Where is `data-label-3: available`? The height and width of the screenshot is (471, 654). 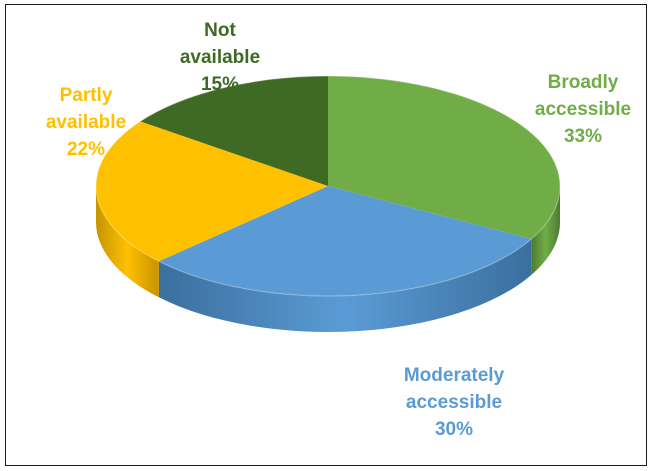 data-label-3: available is located at coordinates (220, 57).